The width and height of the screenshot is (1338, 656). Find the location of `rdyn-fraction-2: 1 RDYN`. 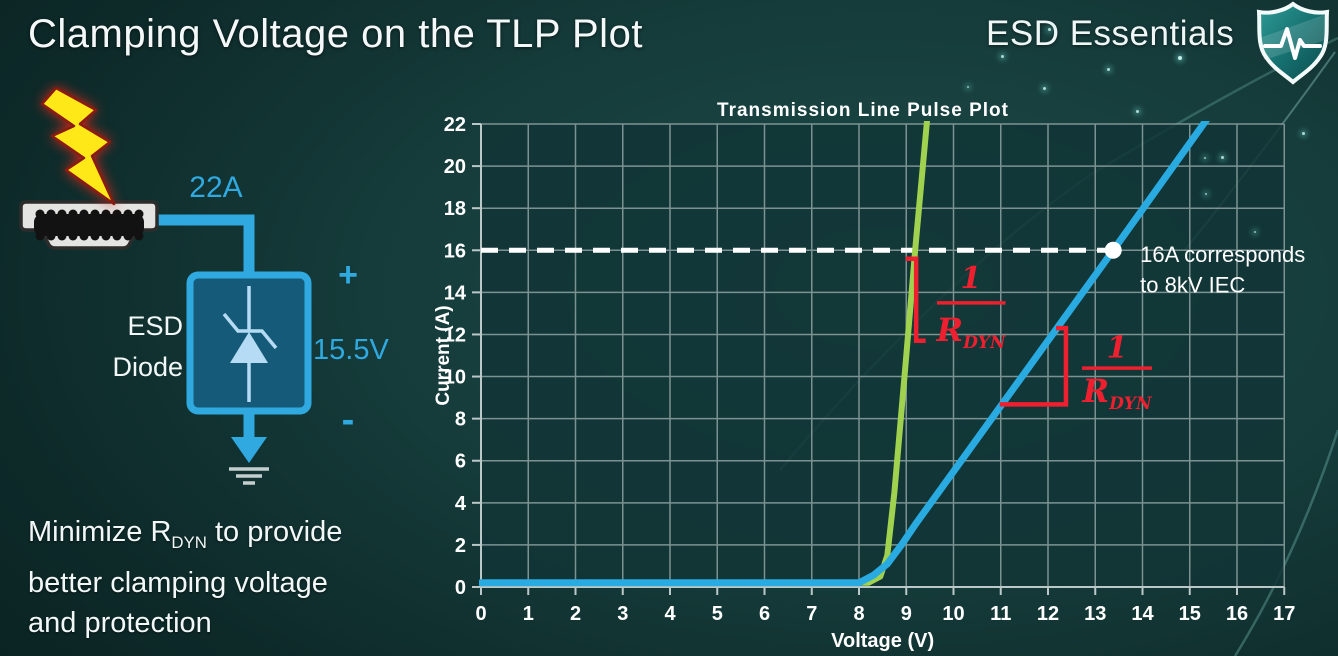

rdyn-fraction-2: 1 RDYN is located at coordinates (1116, 372).